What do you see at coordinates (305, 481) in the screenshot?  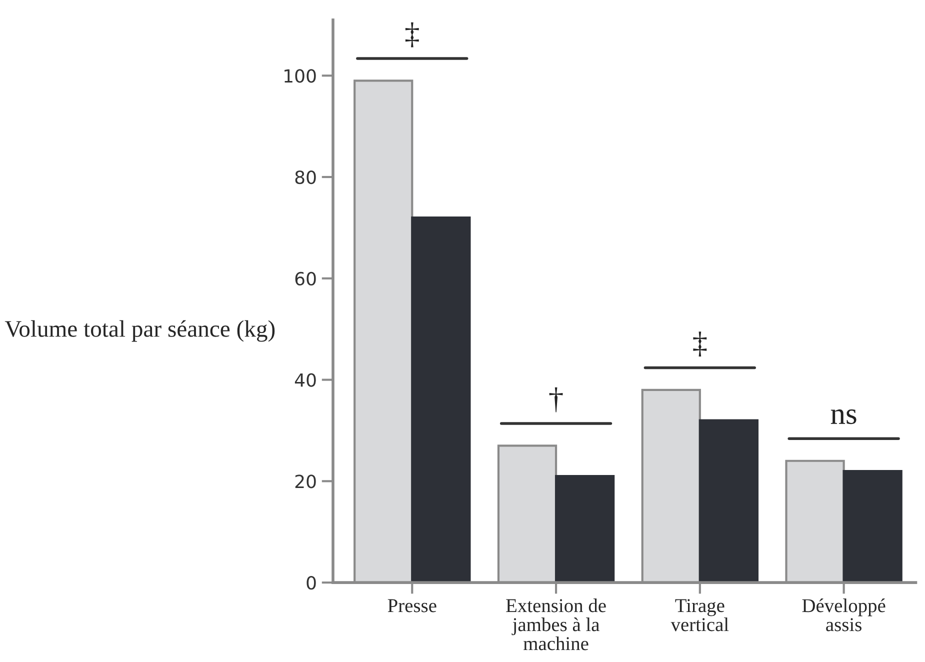 I see `y-tick-label: 20` at bounding box center [305, 481].